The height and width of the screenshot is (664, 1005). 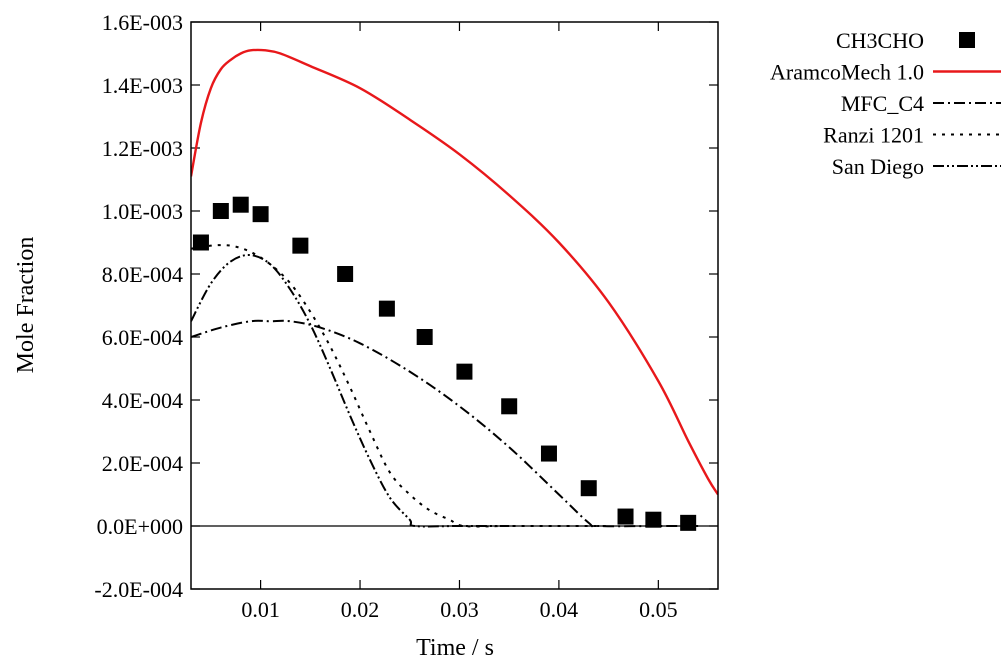 I want to click on y-tick-label: 2.0E-004, so click(x=142, y=463).